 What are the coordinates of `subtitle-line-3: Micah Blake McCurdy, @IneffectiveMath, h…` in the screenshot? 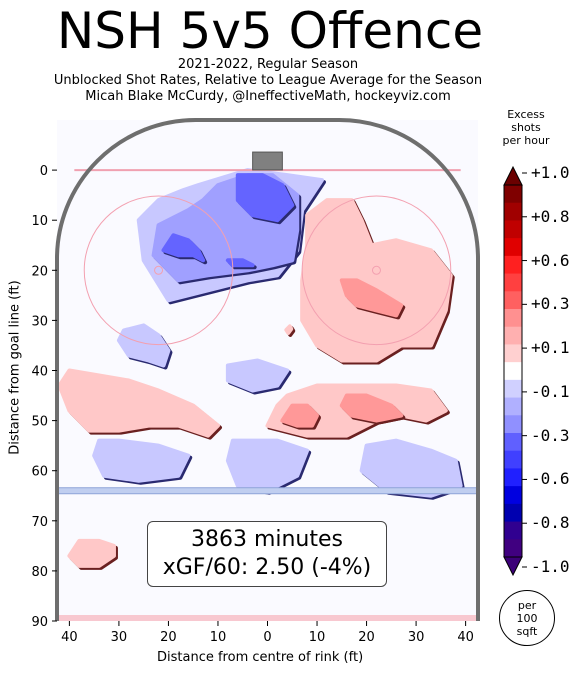 It's located at (268, 96).